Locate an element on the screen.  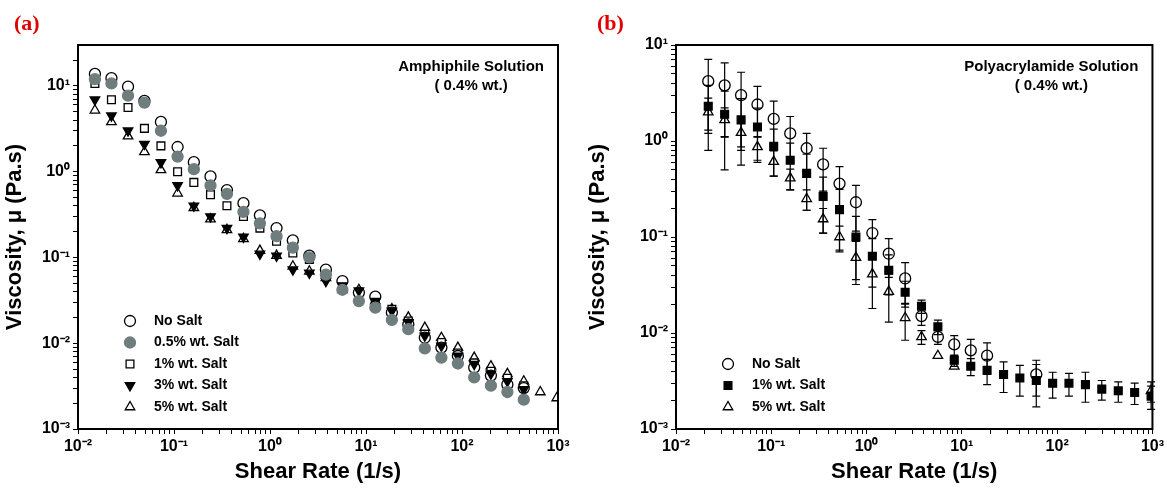
annotation: Polyacrylamide Solution is located at coordinates (1051, 66).